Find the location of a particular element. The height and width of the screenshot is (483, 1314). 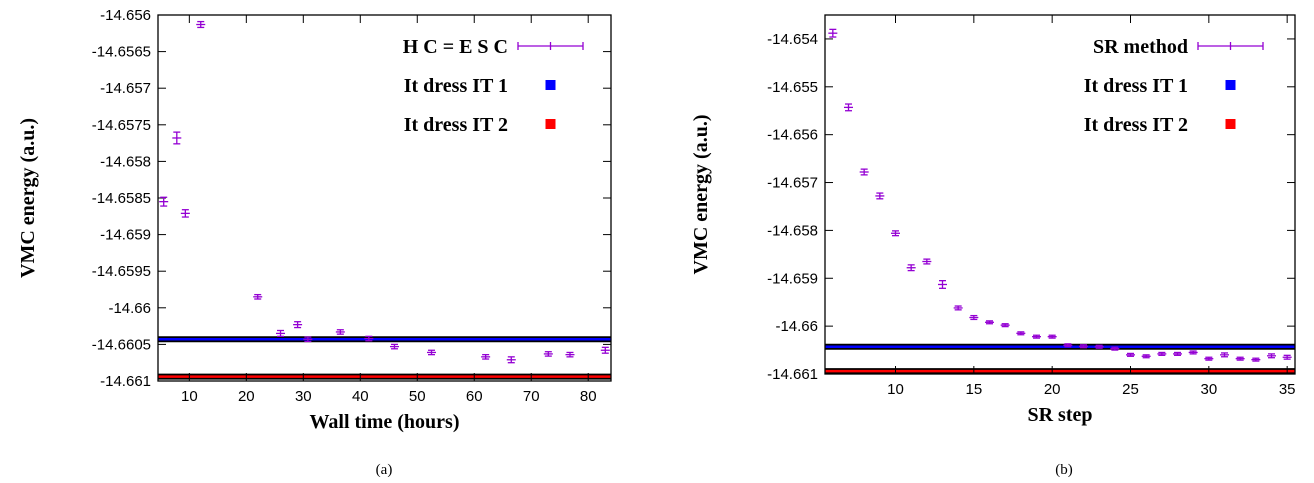

y-tick-label: -14.66 is located at coordinates (796, 326).